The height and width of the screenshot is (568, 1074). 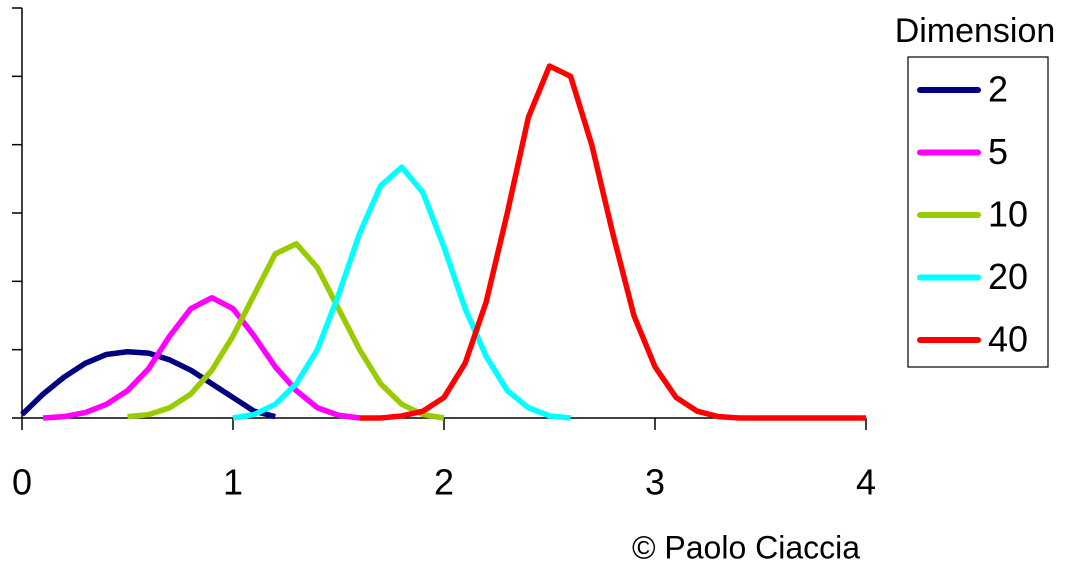 I want to click on legend-title: Dimension, so click(x=975, y=31).